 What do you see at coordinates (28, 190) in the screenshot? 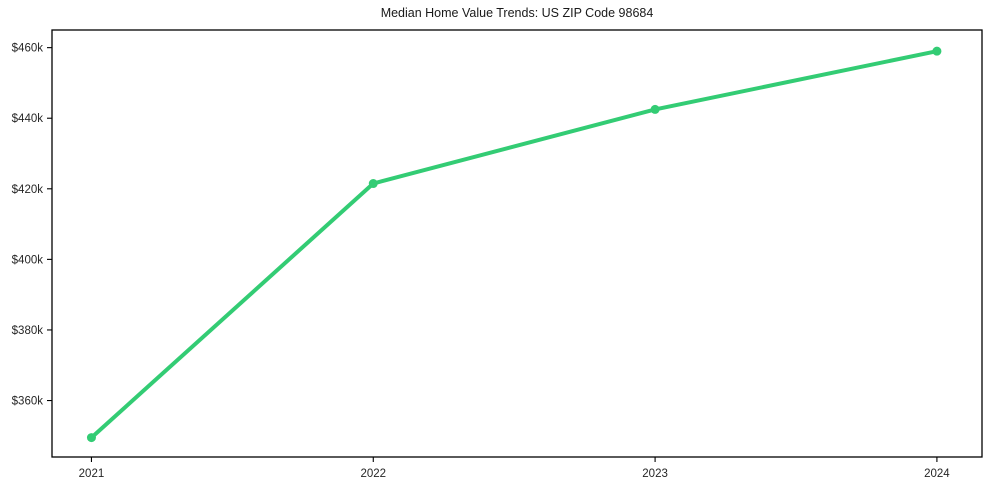
I see `y-axis-tick-label: $420k` at bounding box center [28, 190].